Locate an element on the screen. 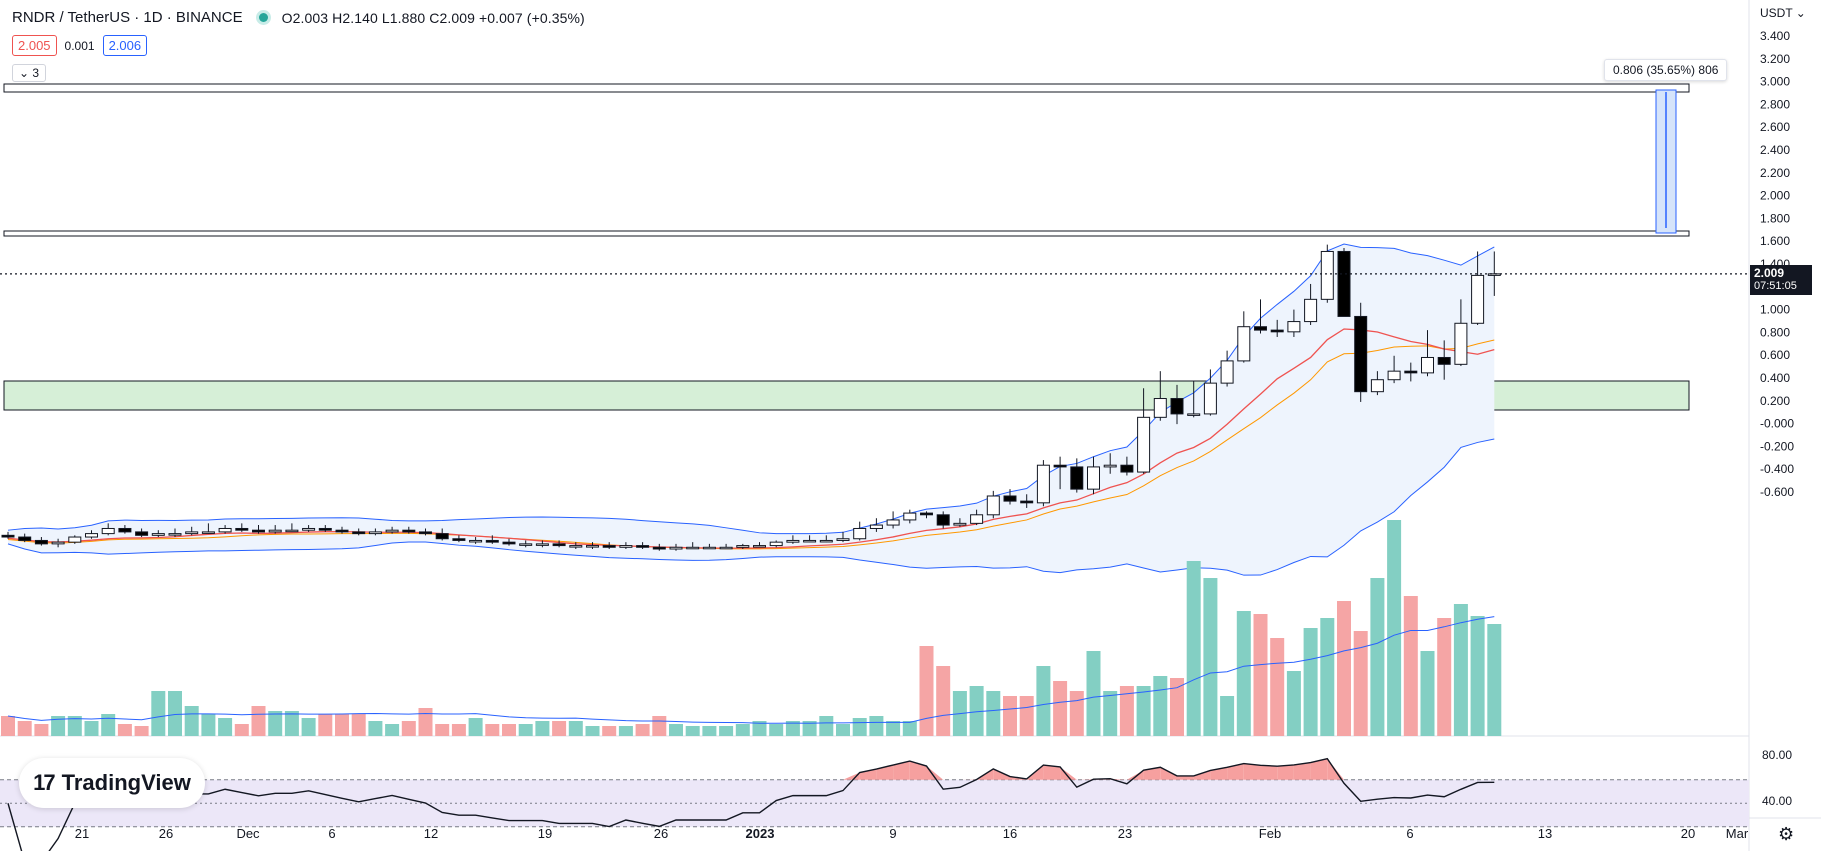  indicators-toggle-button: ⌄ 3 is located at coordinates (29, 73).